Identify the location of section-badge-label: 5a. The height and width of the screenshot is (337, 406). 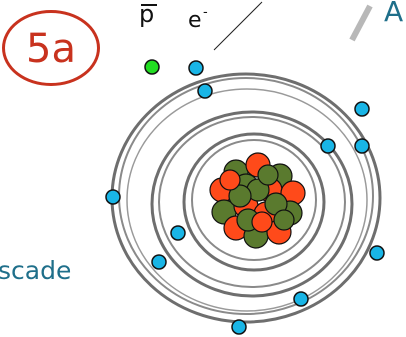
(51, 49).